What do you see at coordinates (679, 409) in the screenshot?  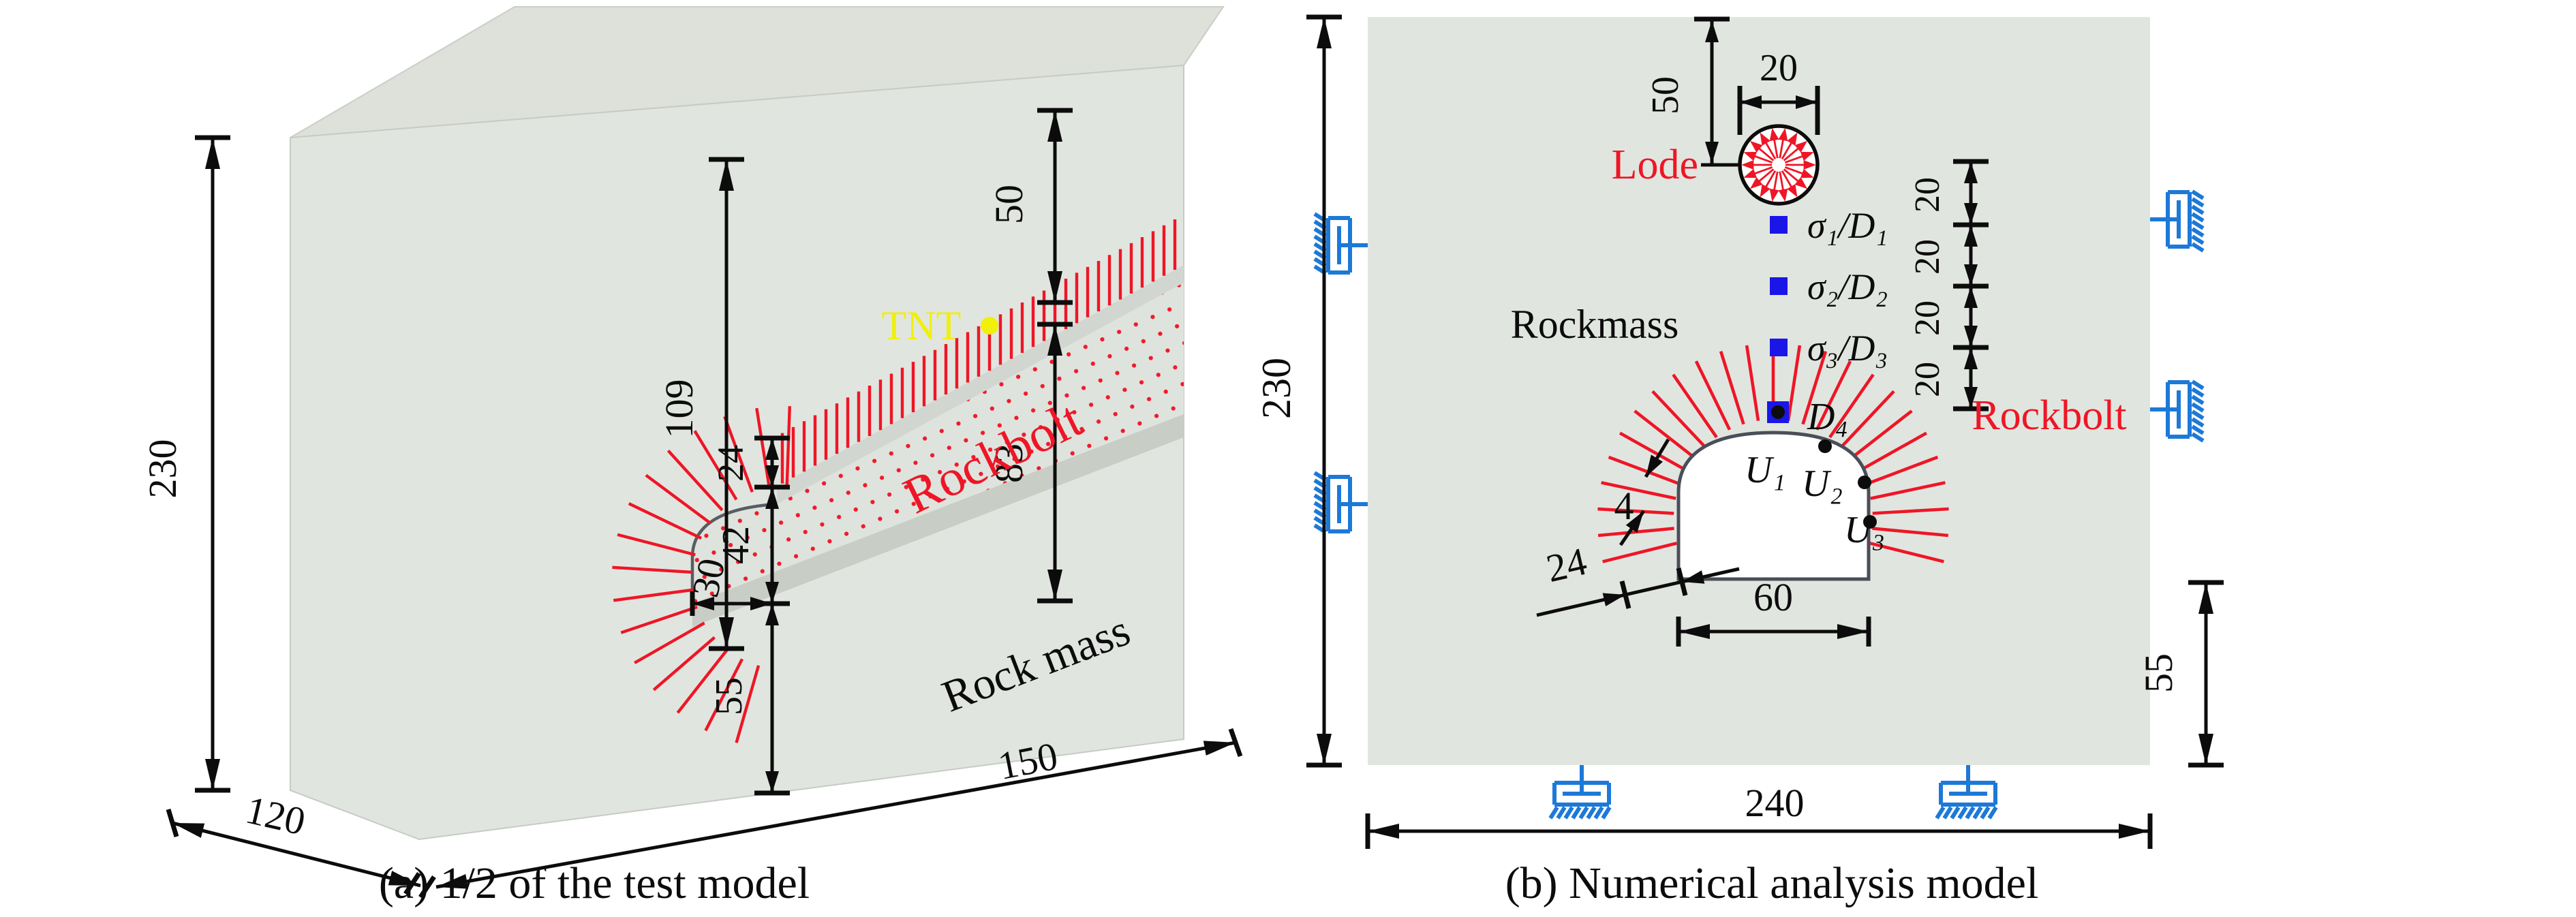 I see `dim-109-label: 109` at bounding box center [679, 409].